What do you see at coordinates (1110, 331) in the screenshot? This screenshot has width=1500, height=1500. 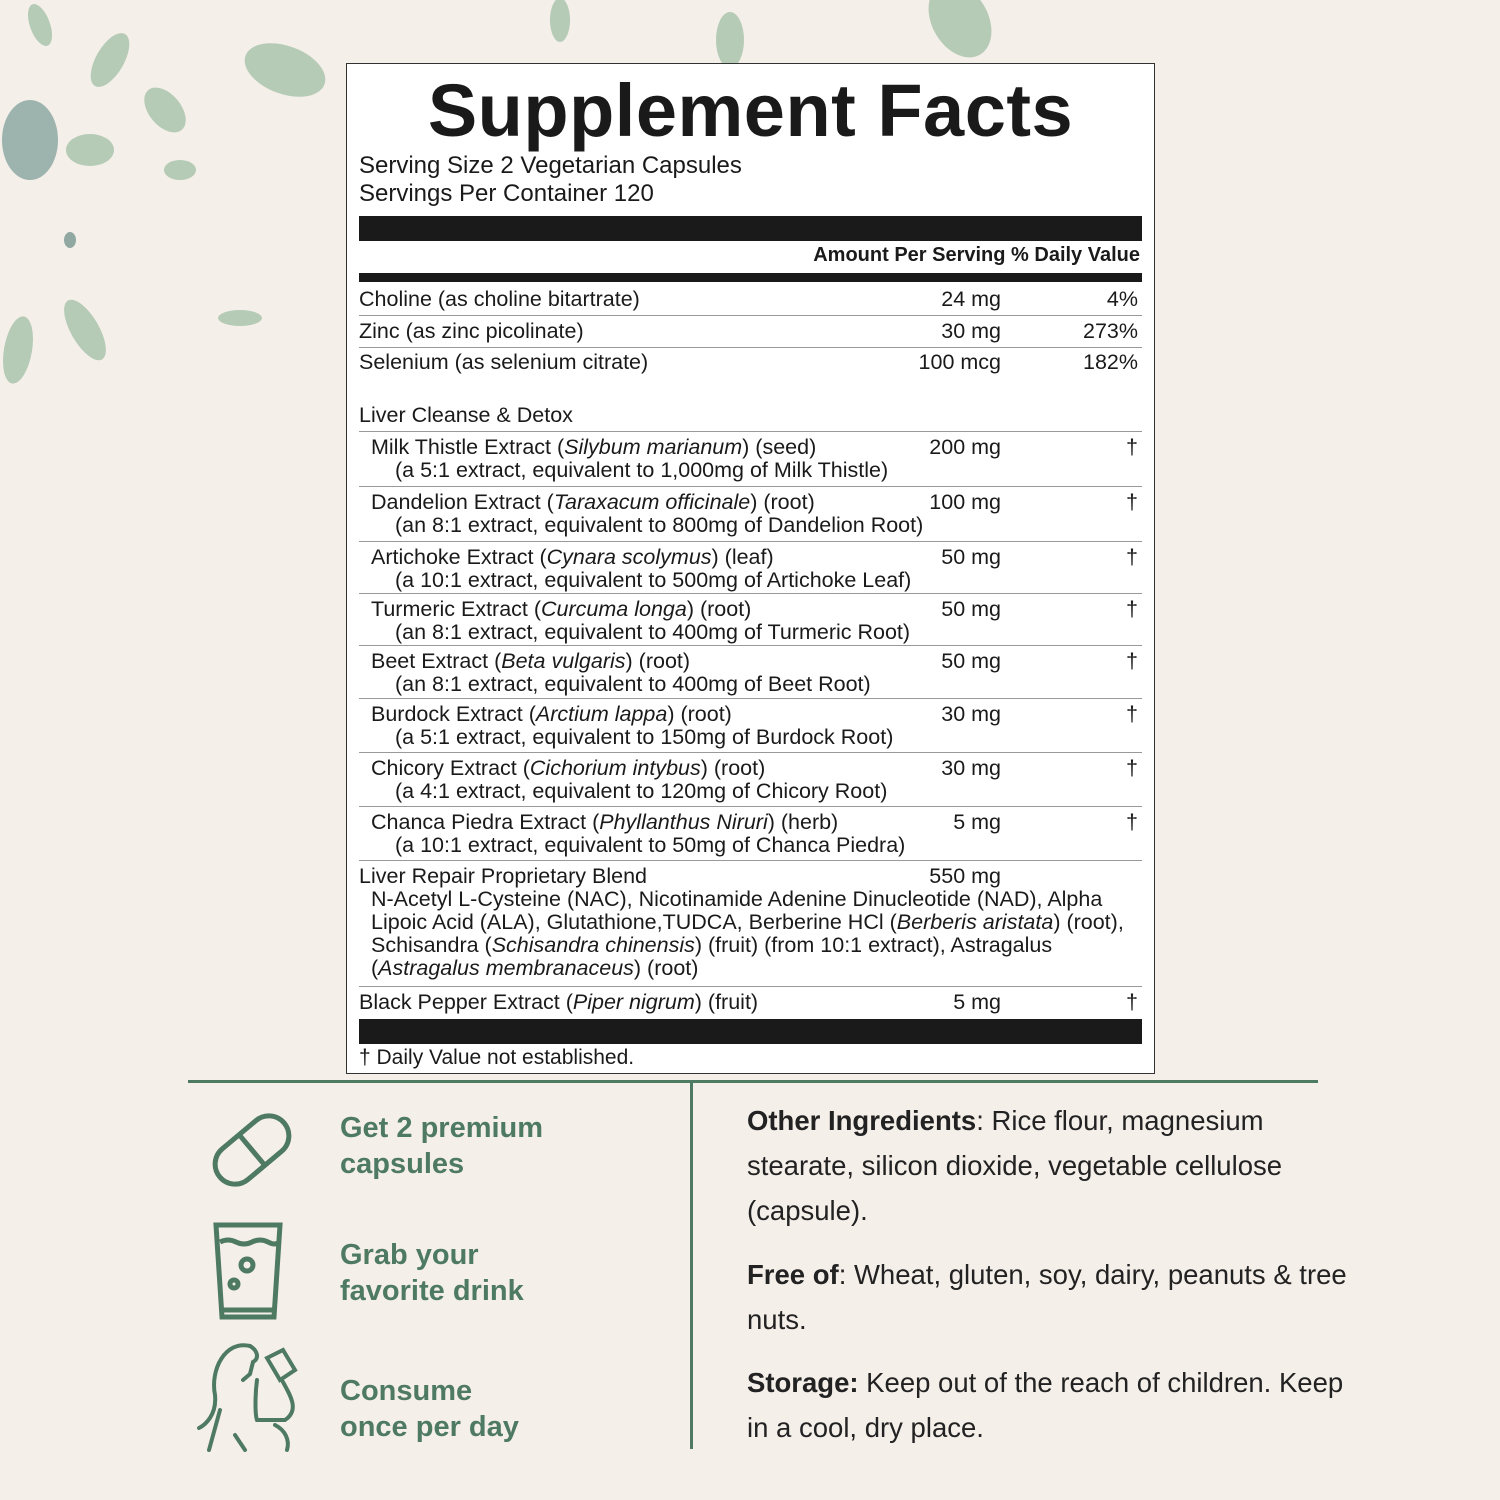 I see `daily-value: 273%` at bounding box center [1110, 331].